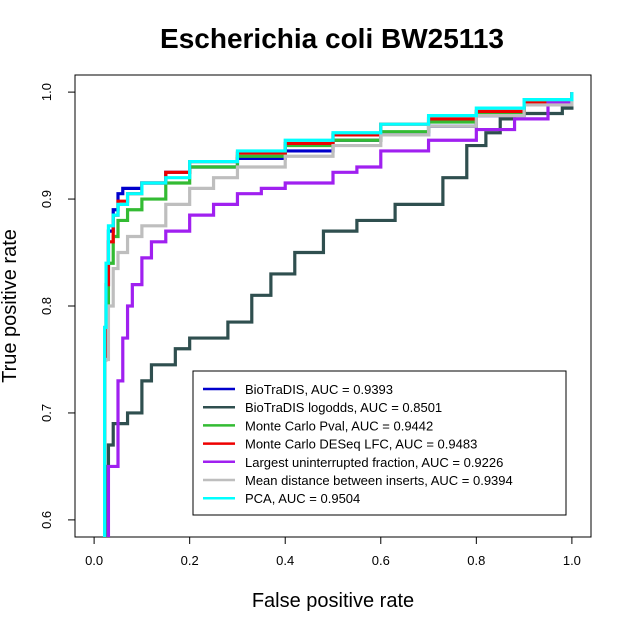  I want to click on legend-entry: BioTraDIS, AUC = 0.9393, so click(319, 389).